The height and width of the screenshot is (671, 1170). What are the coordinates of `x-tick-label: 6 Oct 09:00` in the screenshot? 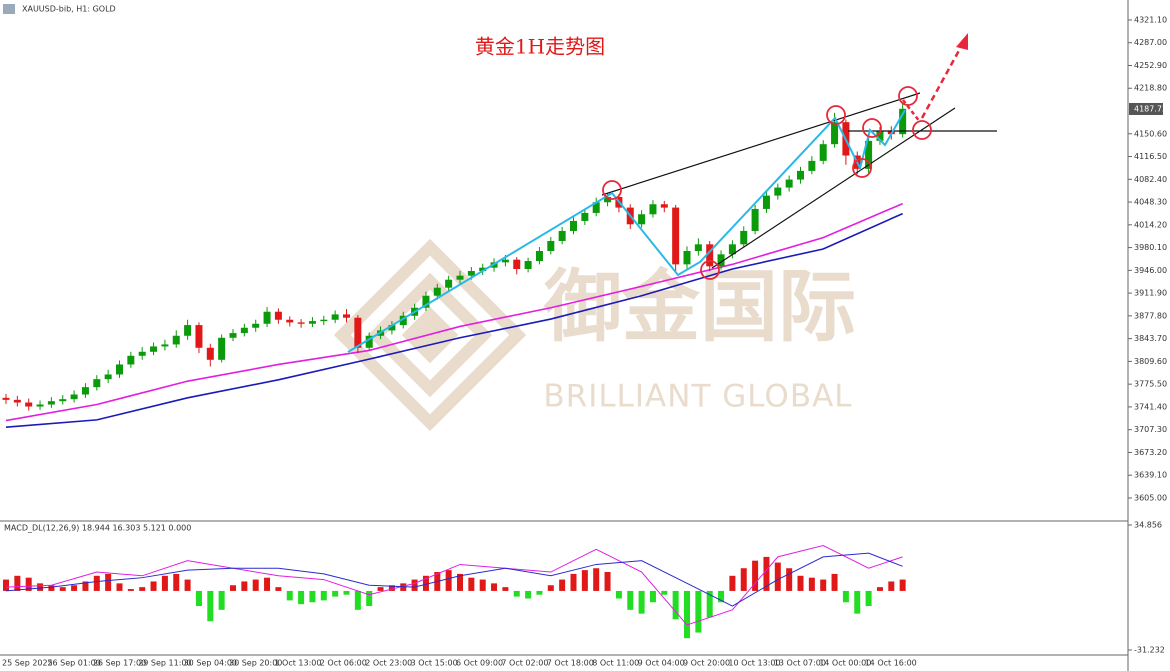 It's located at (479, 663).